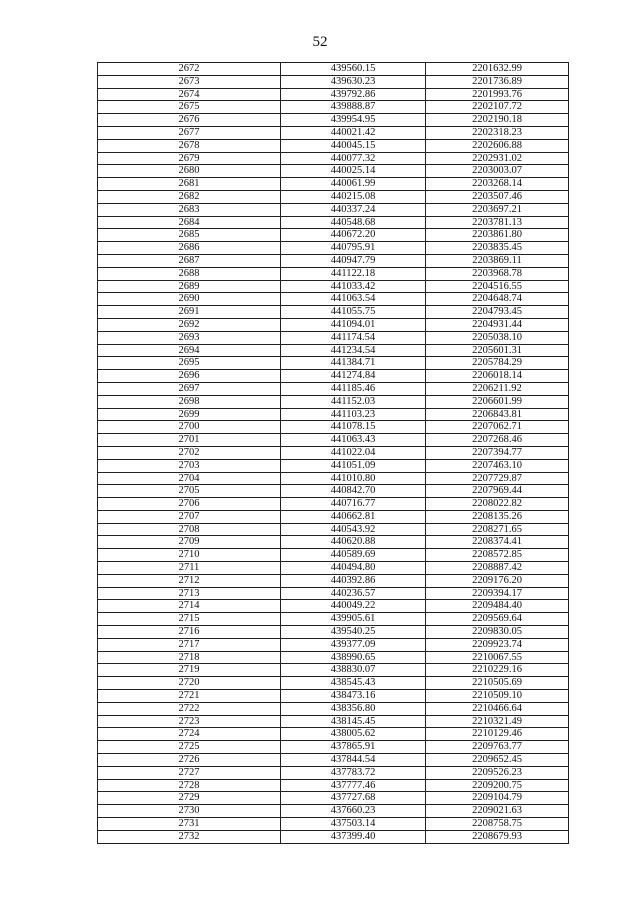 The width and height of the screenshot is (640, 905). I want to click on table-row: 2694 441234.54 2205601.31, so click(333, 350).